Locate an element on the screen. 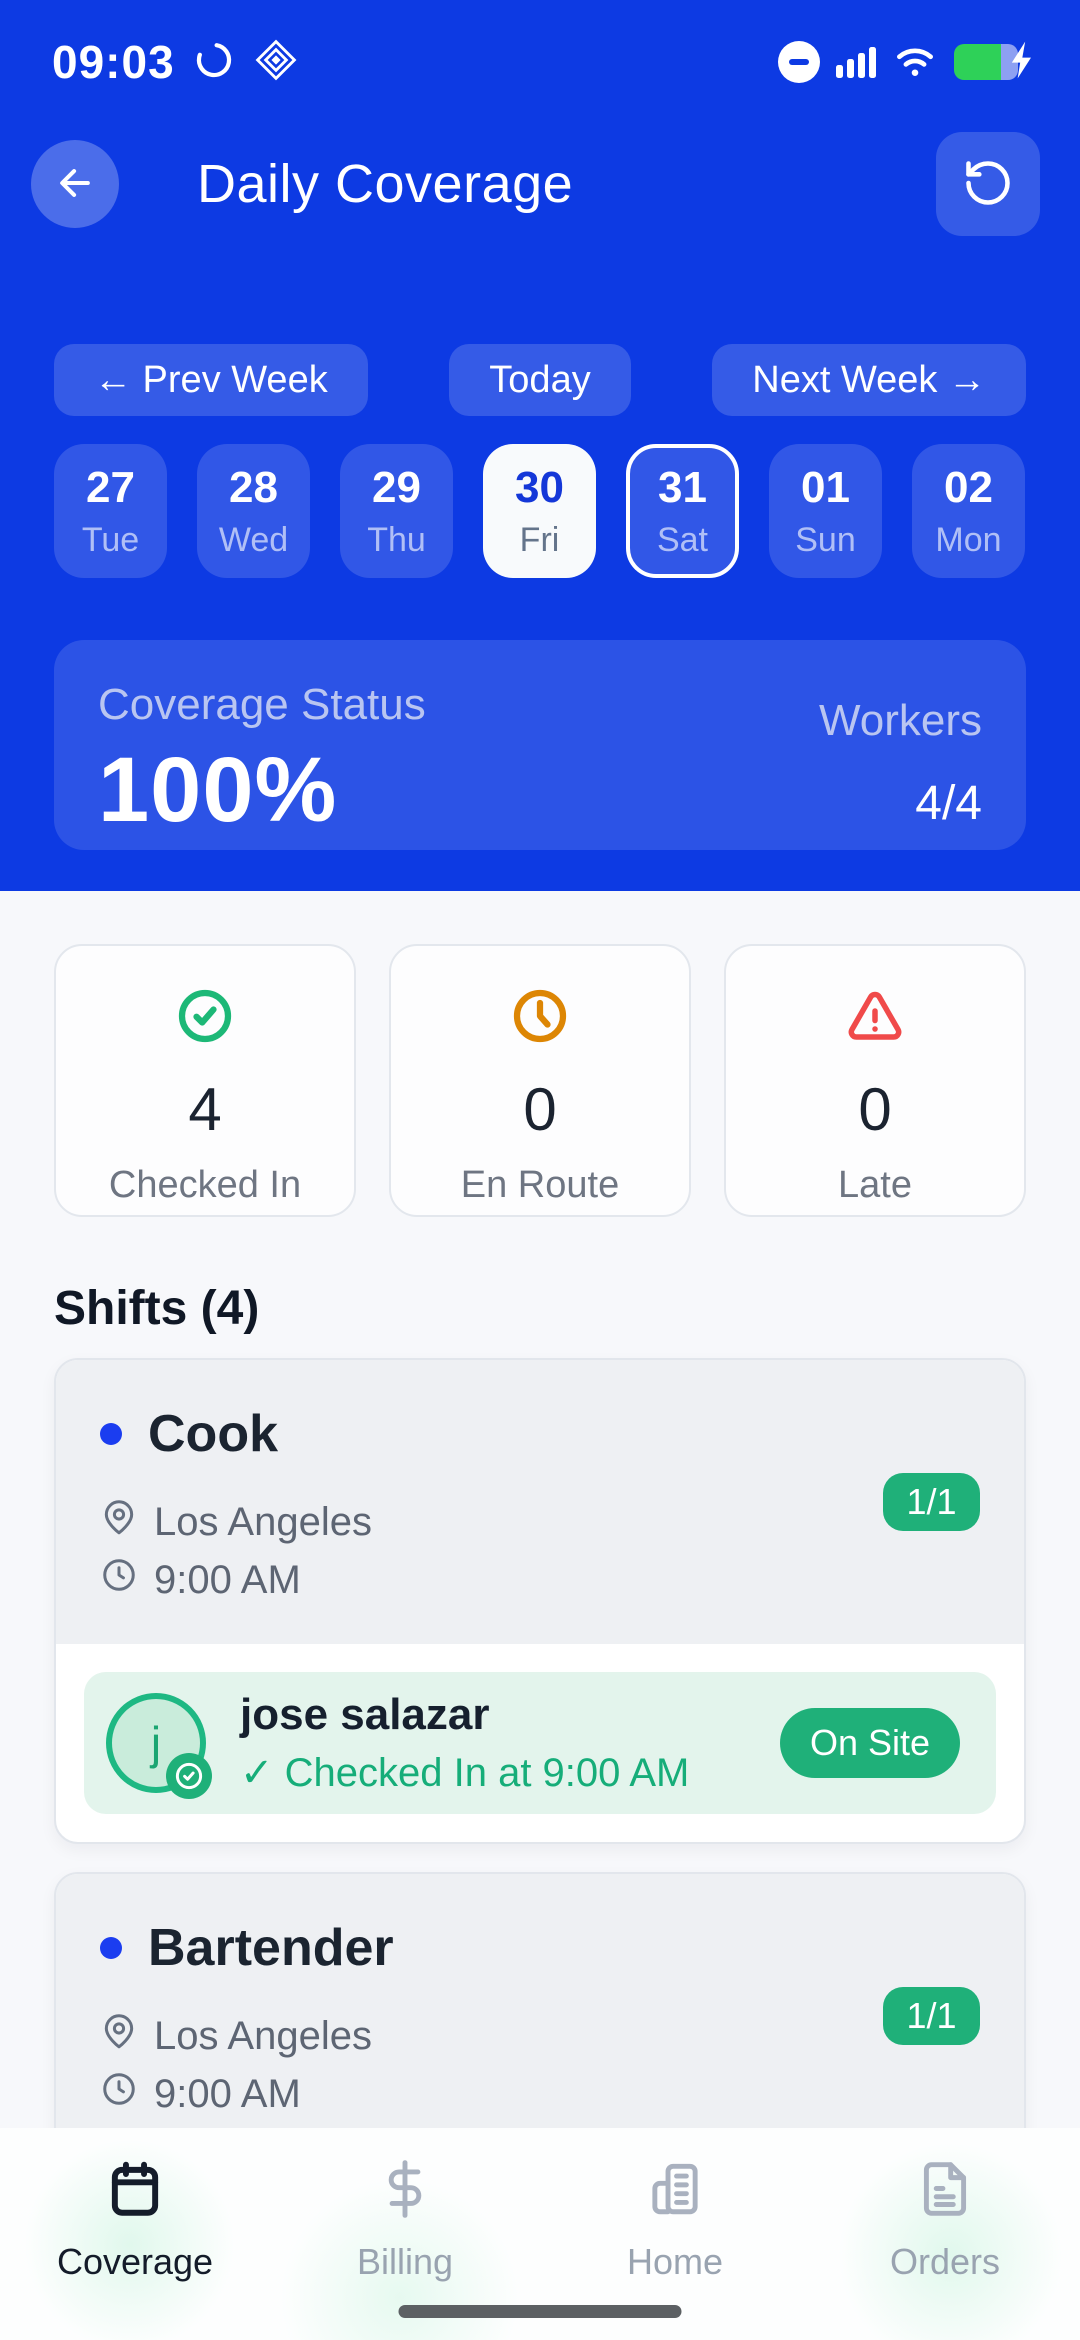 The width and height of the screenshot is (1080, 2340). shifts-heading: Shifts (4) is located at coordinates (157, 1308).